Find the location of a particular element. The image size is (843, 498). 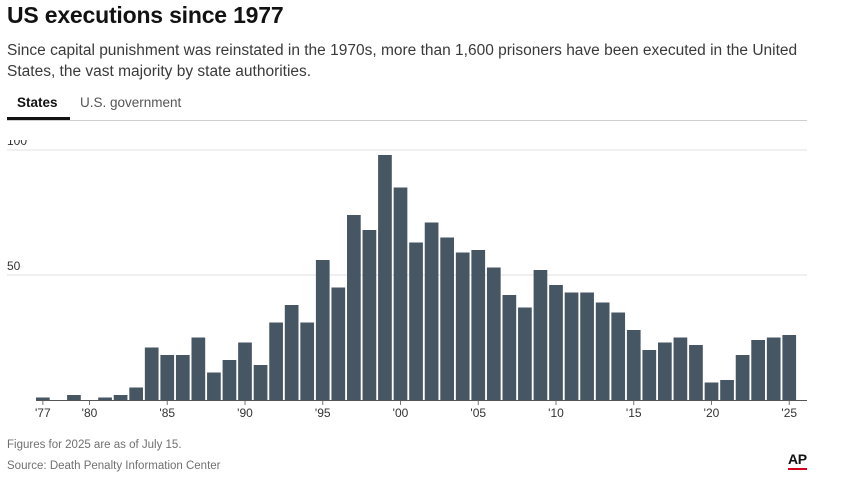

bar-2006 is located at coordinates (493, 333).